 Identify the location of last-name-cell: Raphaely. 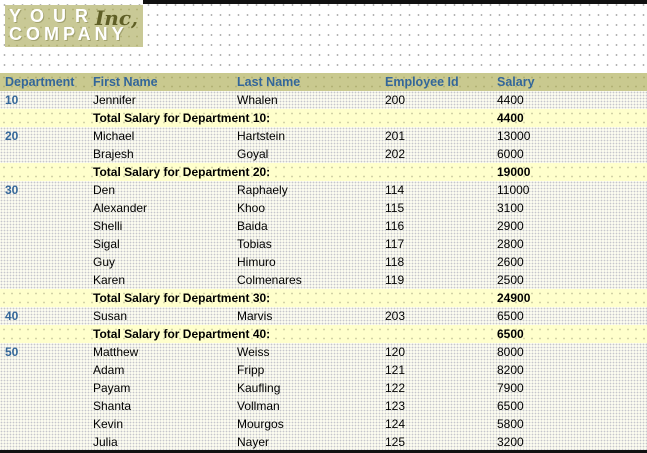
(262, 190).